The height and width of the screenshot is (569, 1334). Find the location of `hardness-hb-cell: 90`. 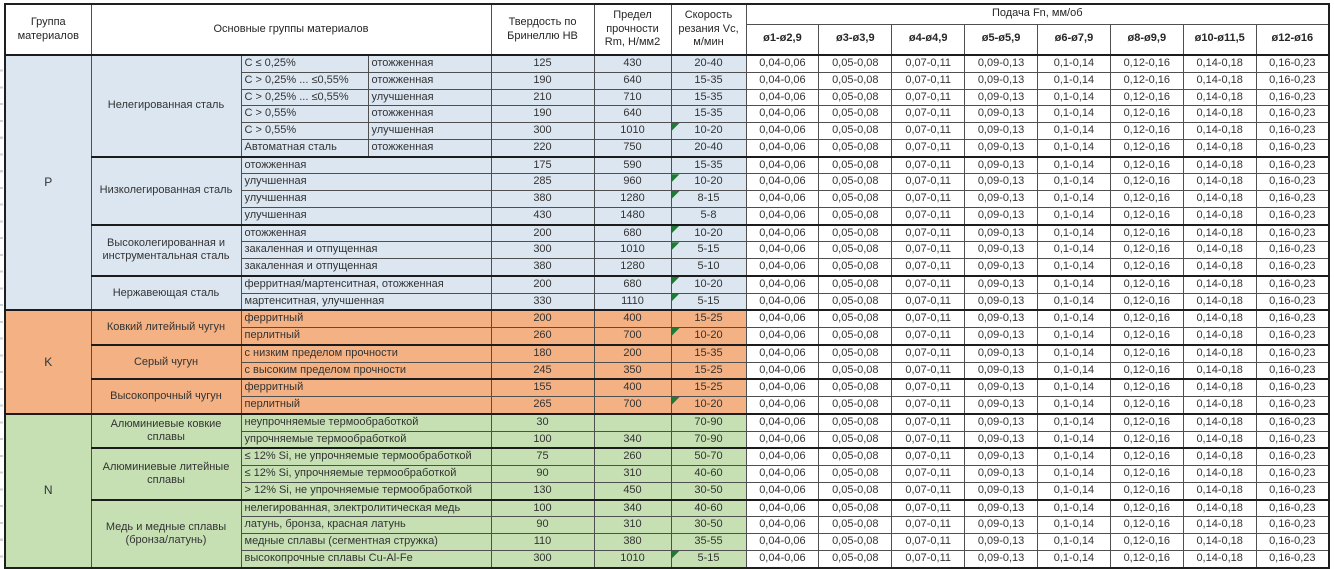

hardness-hb-cell: 90 is located at coordinates (542, 525).